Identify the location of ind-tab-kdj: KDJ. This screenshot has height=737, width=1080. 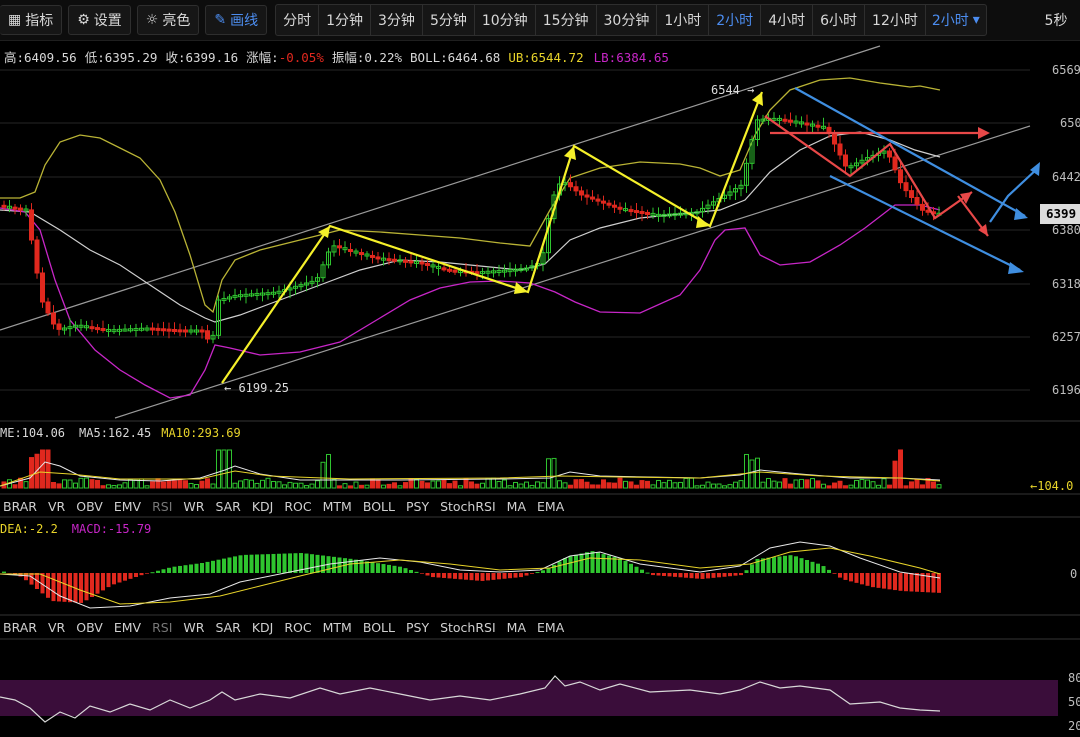
(262, 506).